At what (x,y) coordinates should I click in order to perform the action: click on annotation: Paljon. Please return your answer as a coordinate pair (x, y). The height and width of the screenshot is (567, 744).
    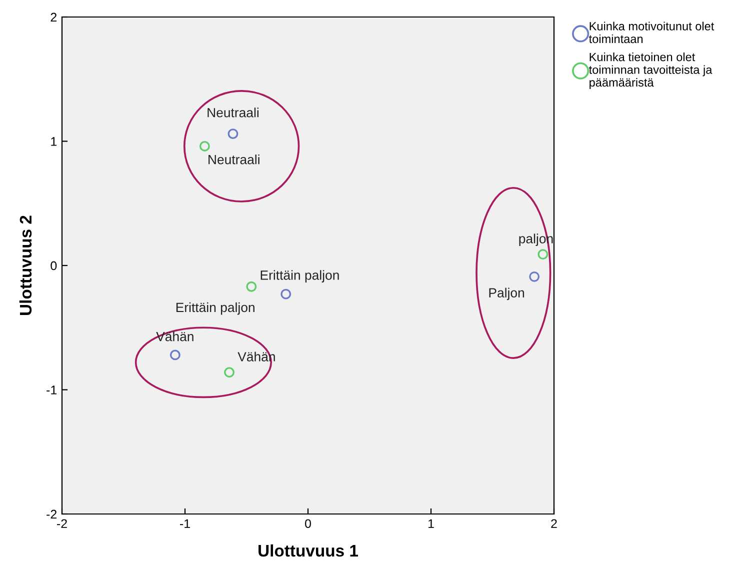
    Looking at the image, I should click on (506, 294).